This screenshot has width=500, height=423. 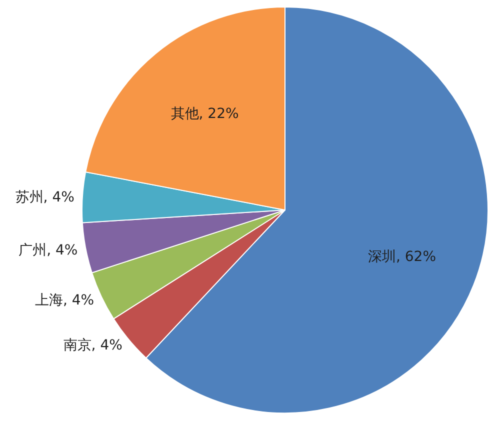 What do you see at coordinates (184, 114) in the screenshot?
I see `slice-label: 其他` at bounding box center [184, 114].